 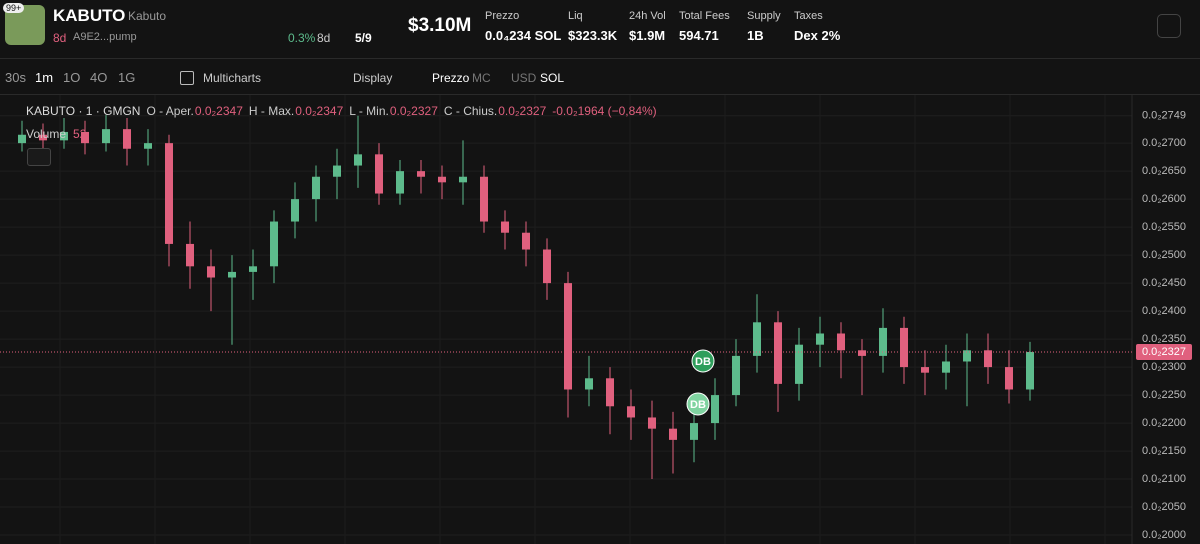 I want to click on ohlc-label: C - Chius., so click(x=470, y=111).